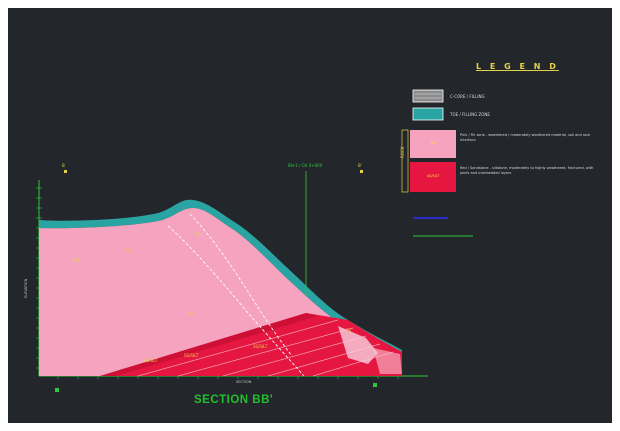  What do you see at coordinates (470, 114) in the screenshot?
I see `legend-label-toe-fill: TOE / FILLING ZONE` at bounding box center [470, 114].